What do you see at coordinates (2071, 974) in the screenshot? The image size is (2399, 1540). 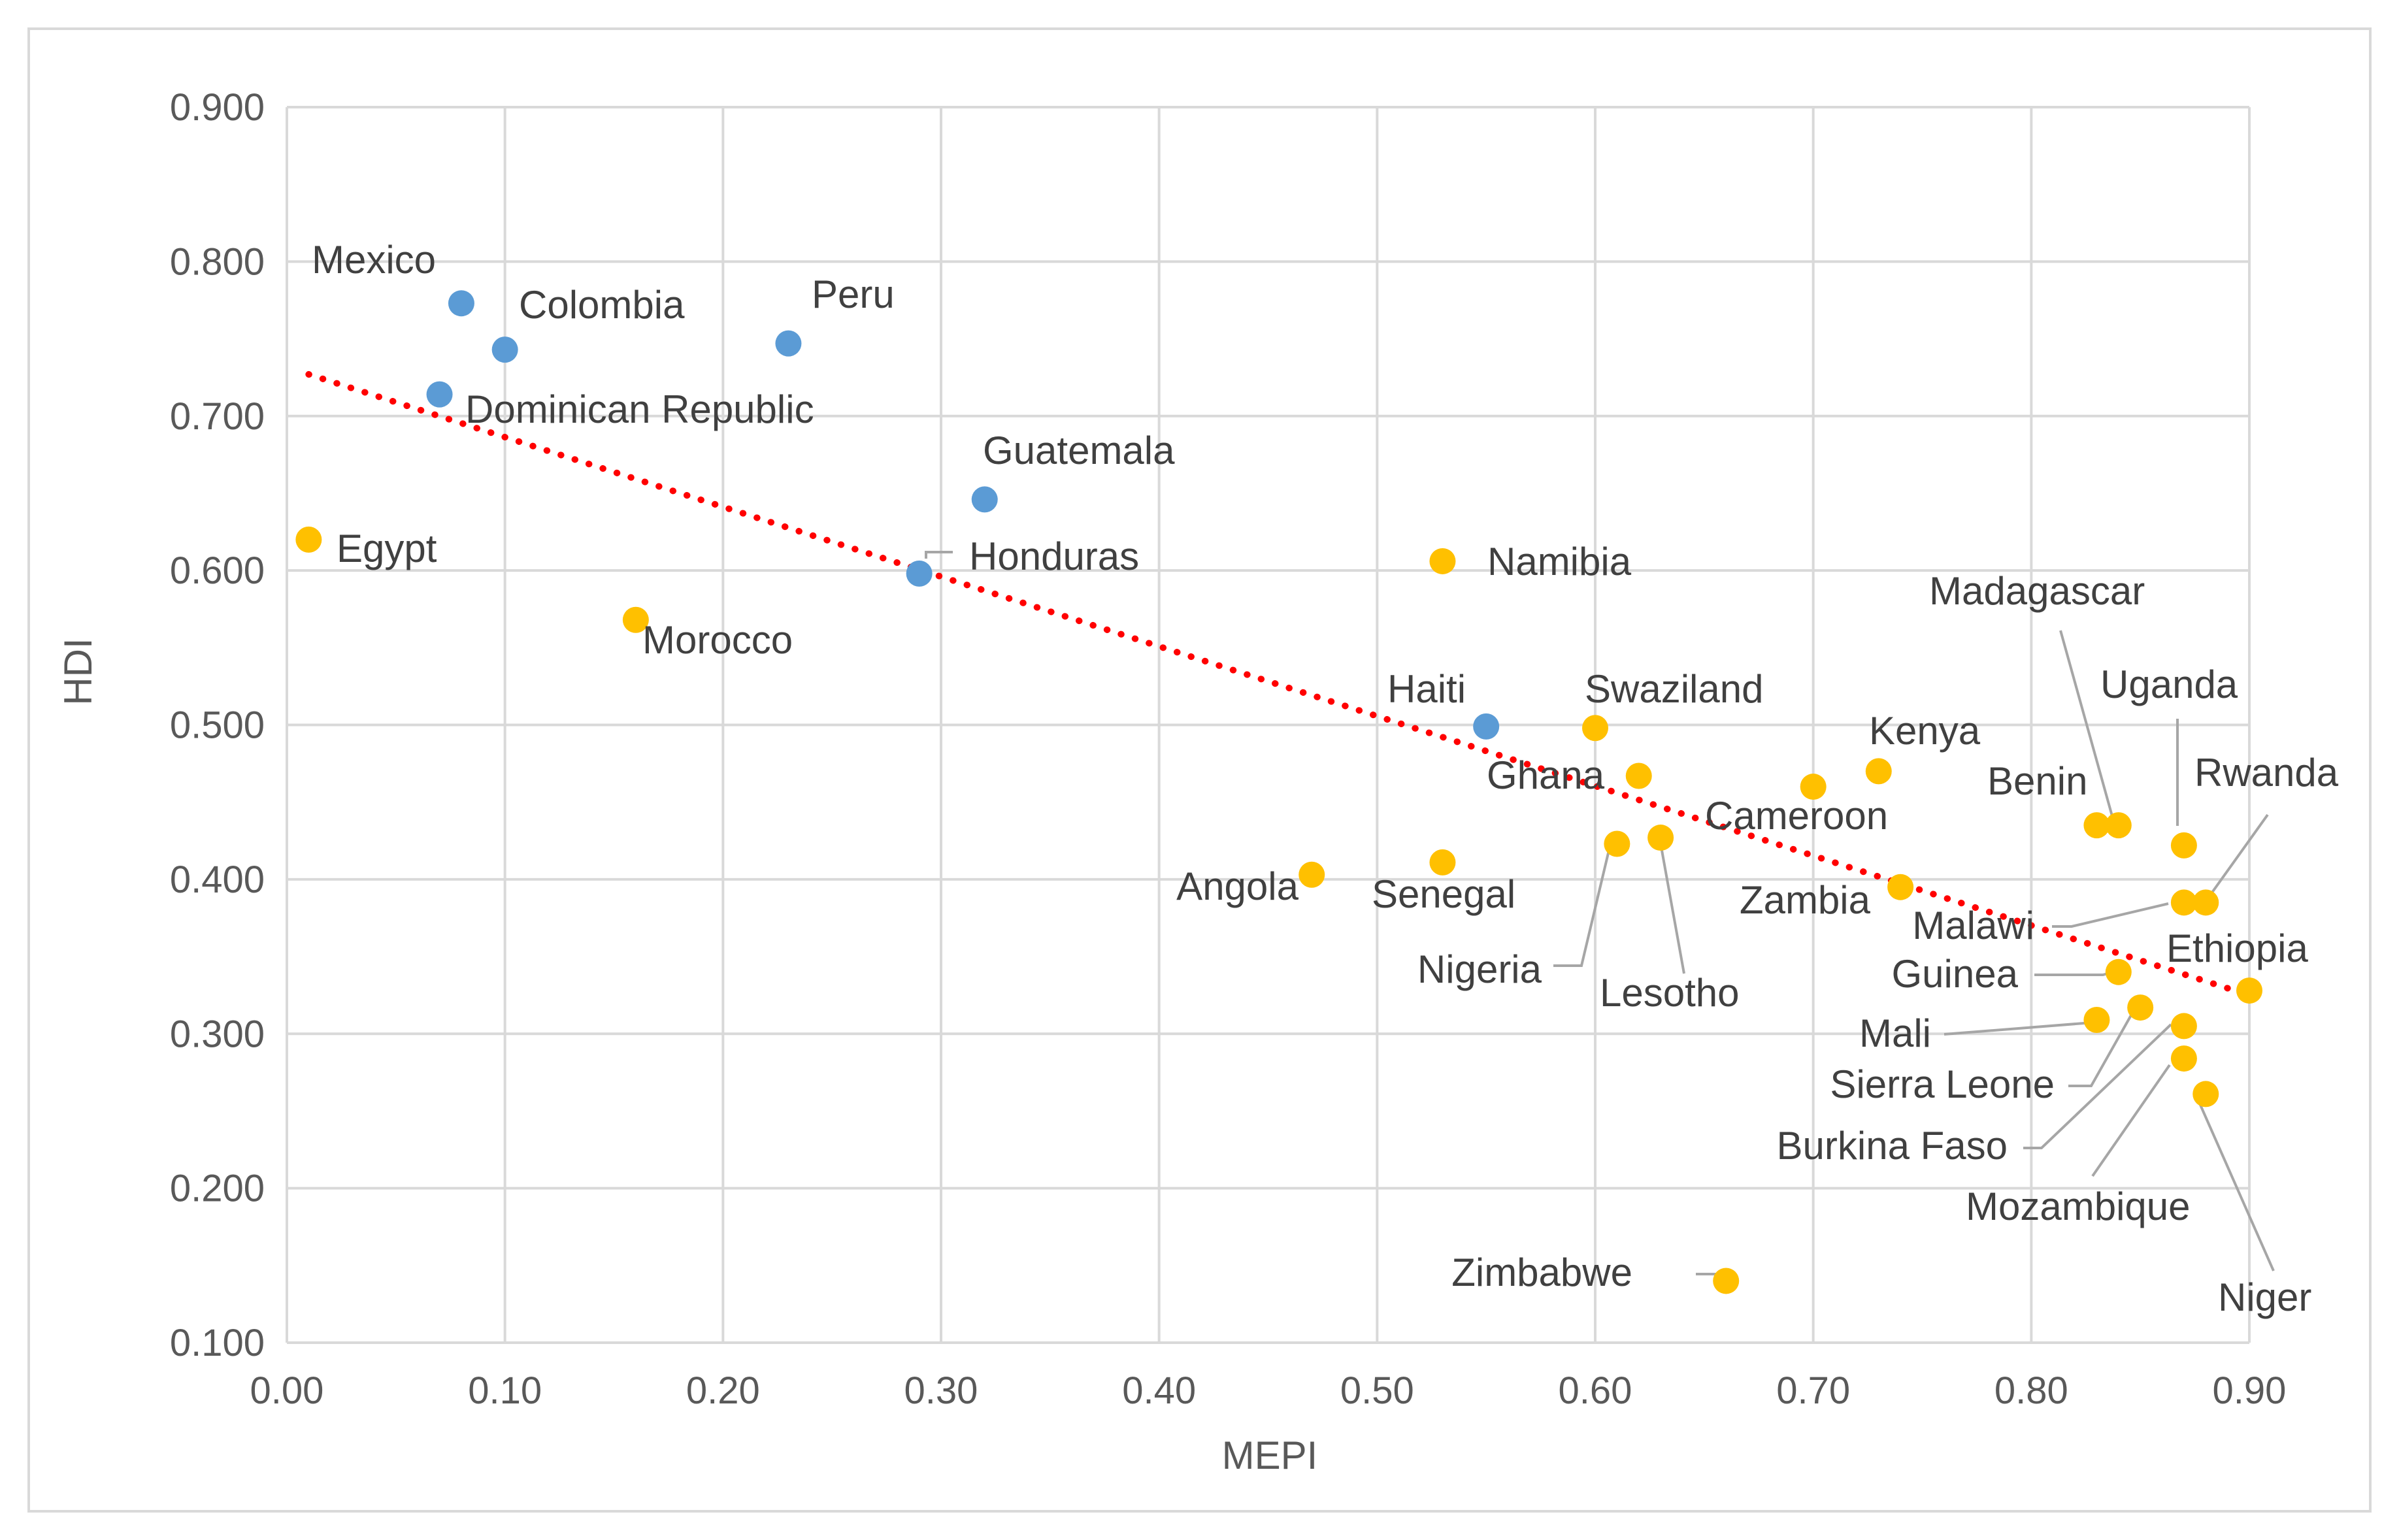 I see `leader-line-guinea` at bounding box center [2071, 974].